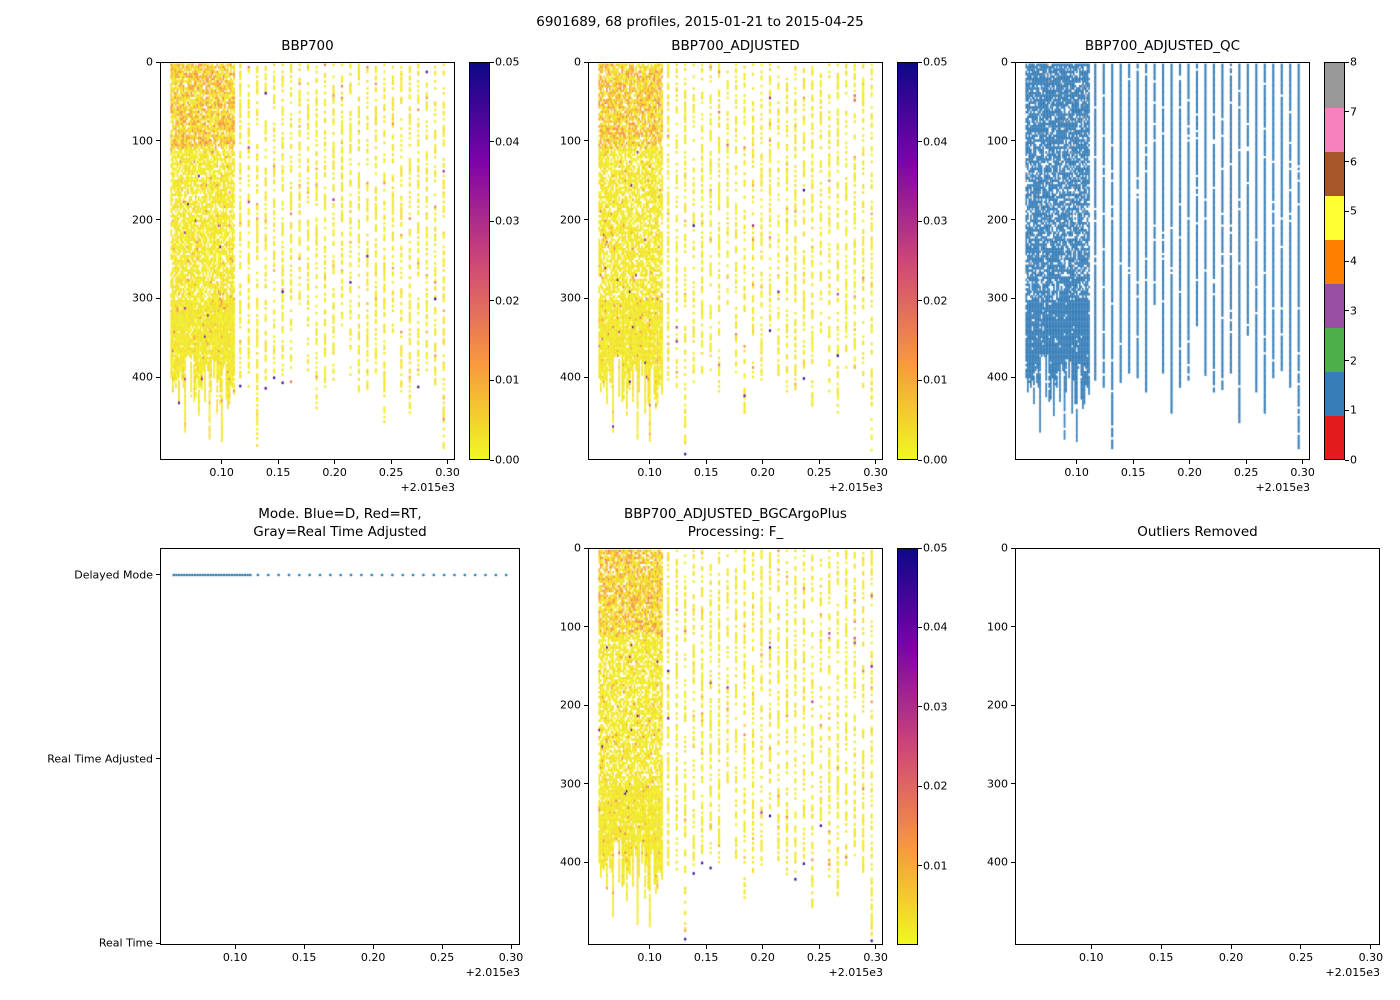 This screenshot has height=1000, width=1400. I want to click on plot-area-bbp700-adjusted-bgcargoplus, so click(735, 746).